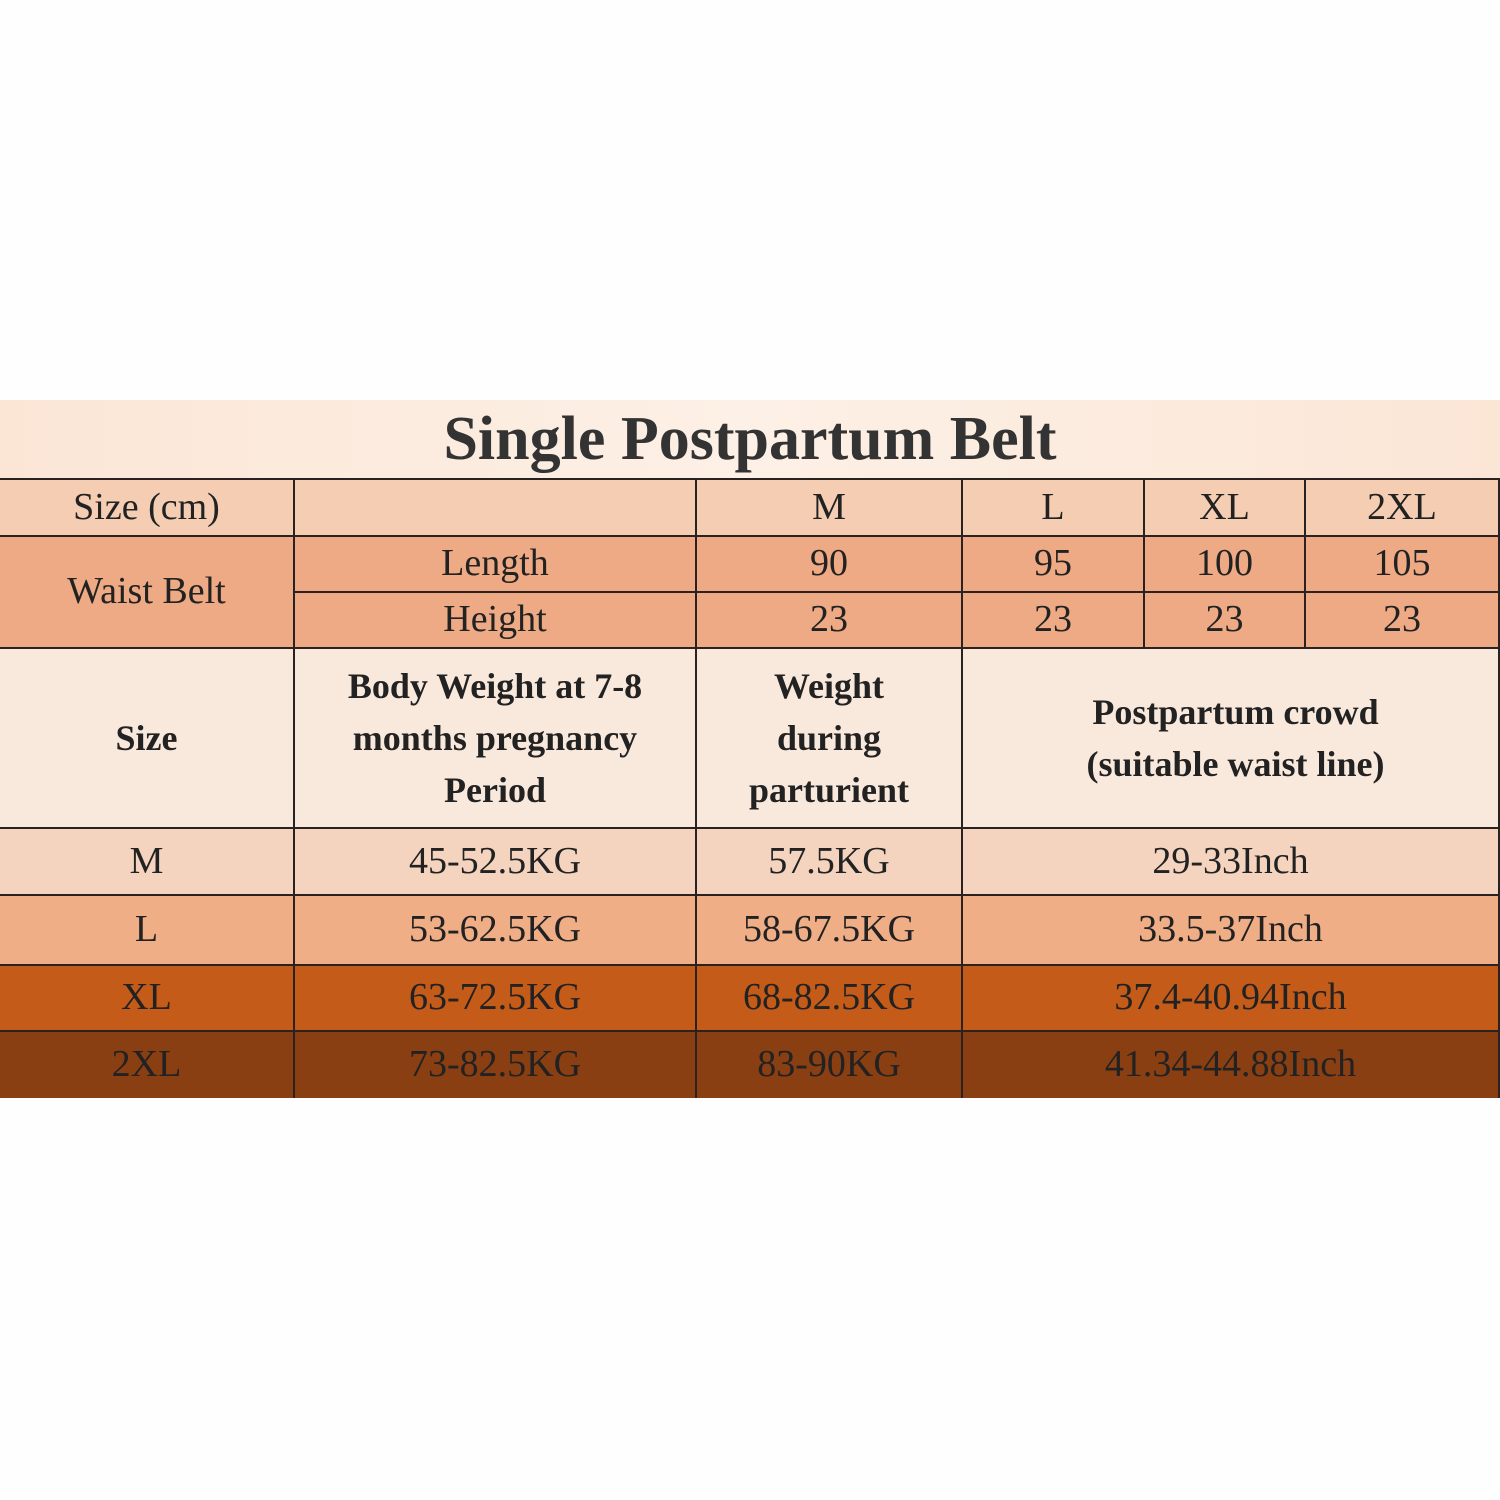 Image resolution: width=1500 pixels, height=1500 pixels. What do you see at coordinates (1231, 860) in the screenshot?
I see `row-m-waist: 29-33Inch` at bounding box center [1231, 860].